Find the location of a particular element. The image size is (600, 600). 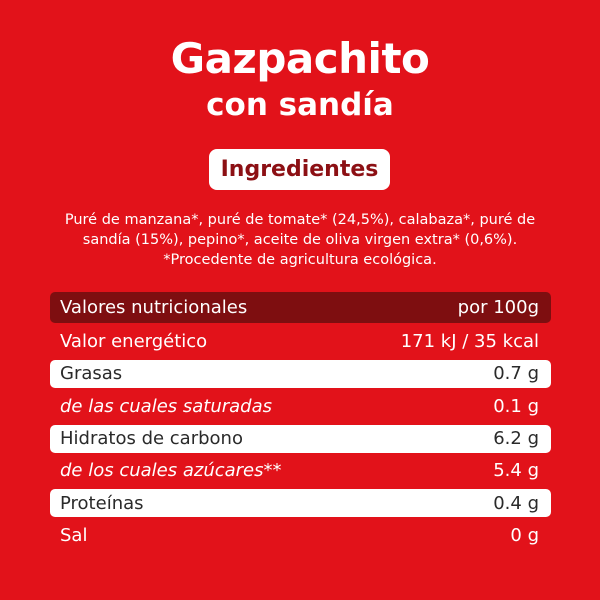

product-subtitle: con sandía is located at coordinates (300, 105).